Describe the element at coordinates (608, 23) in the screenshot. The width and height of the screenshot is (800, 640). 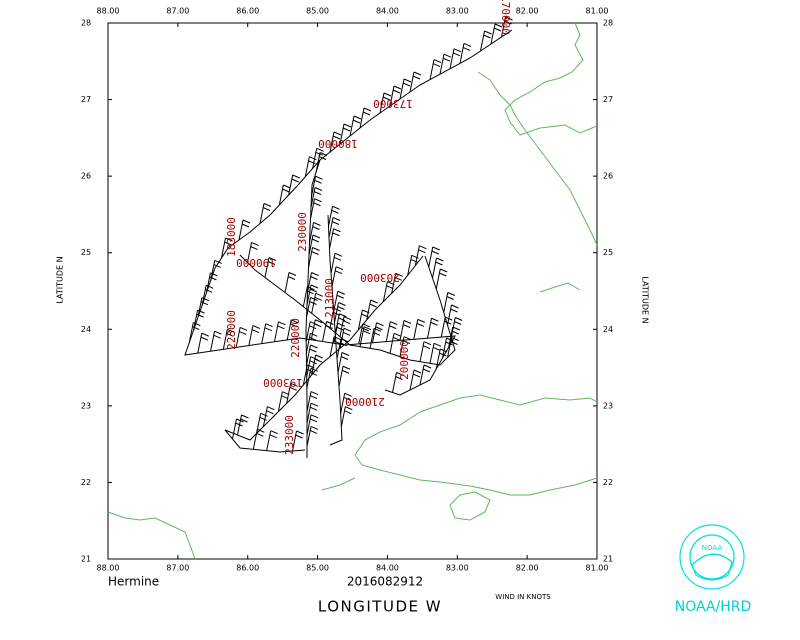
I see `y-tick-label-right: 28` at that location.